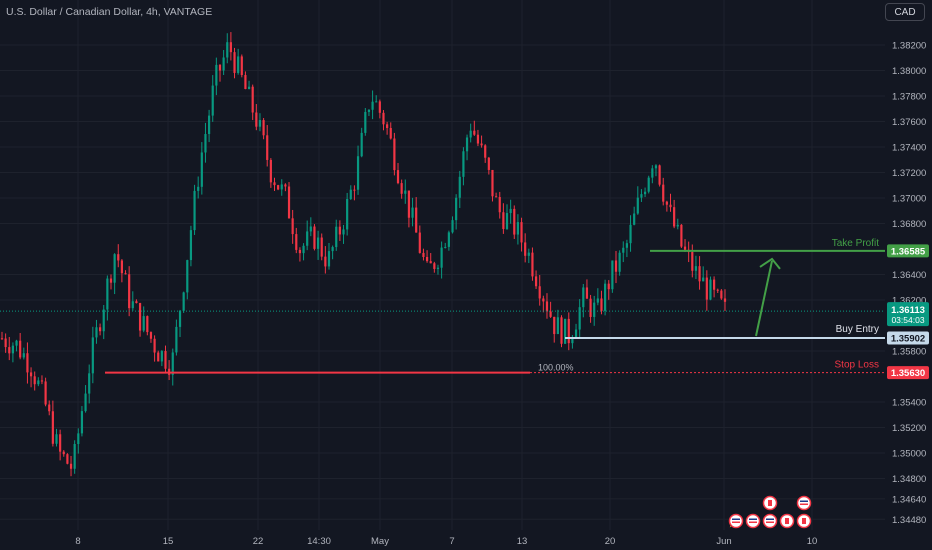 Image resolution: width=932 pixels, height=550 pixels. What do you see at coordinates (909, 46) in the screenshot?
I see `price-tick-label: 1.38200` at bounding box center [909, 46].